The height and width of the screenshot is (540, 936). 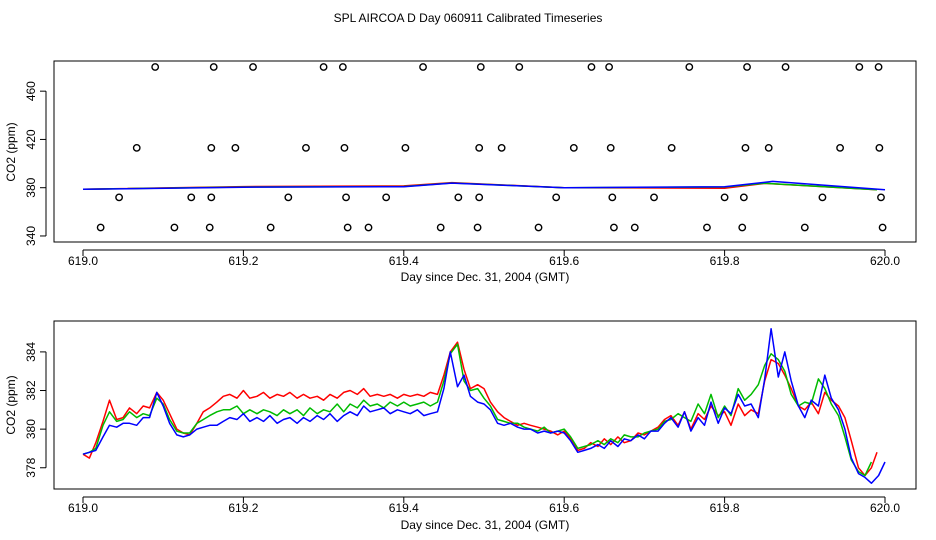 I want to click on y-tick-label: 378, so click(x=31, y=467).